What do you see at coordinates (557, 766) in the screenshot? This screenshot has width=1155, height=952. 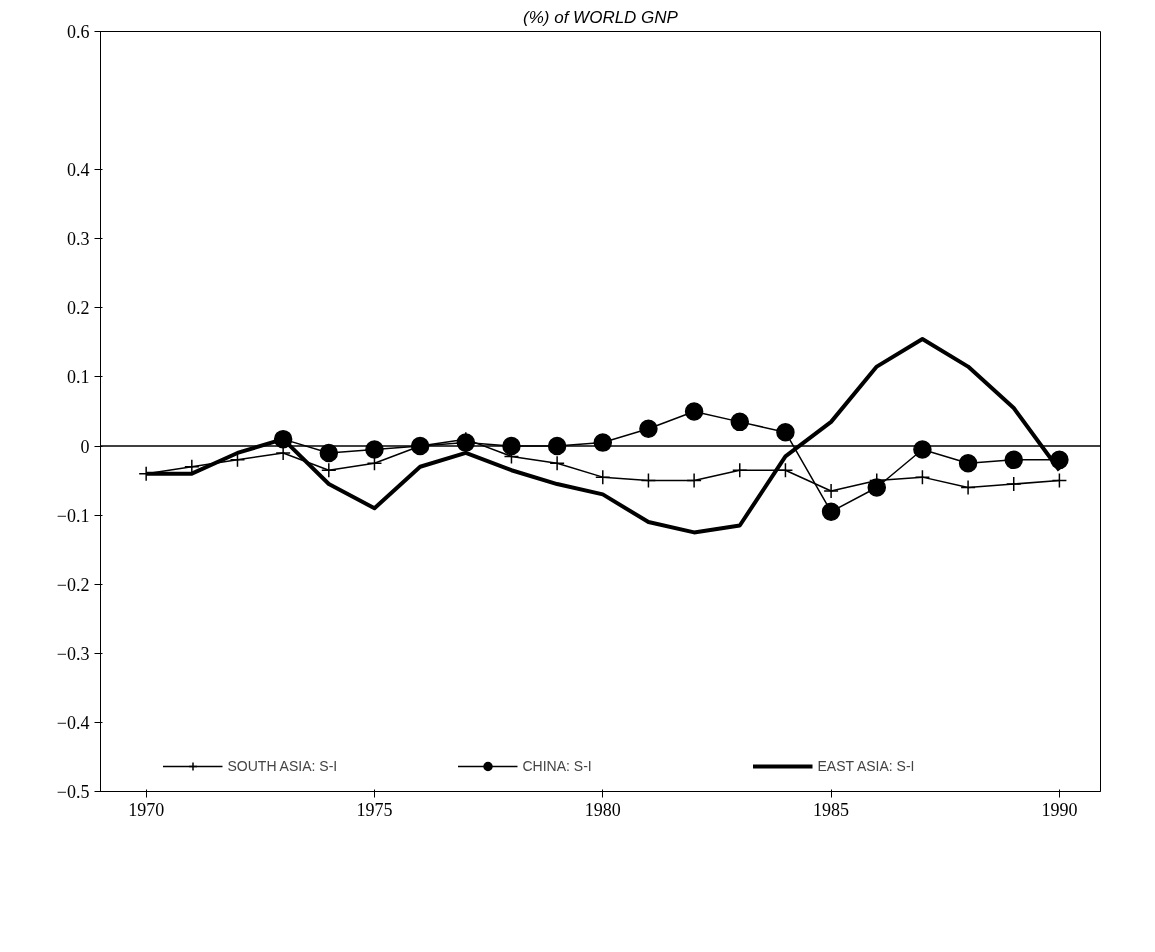 I see `legend-label: CHINA: S-I` at bounding box center [557, 766].